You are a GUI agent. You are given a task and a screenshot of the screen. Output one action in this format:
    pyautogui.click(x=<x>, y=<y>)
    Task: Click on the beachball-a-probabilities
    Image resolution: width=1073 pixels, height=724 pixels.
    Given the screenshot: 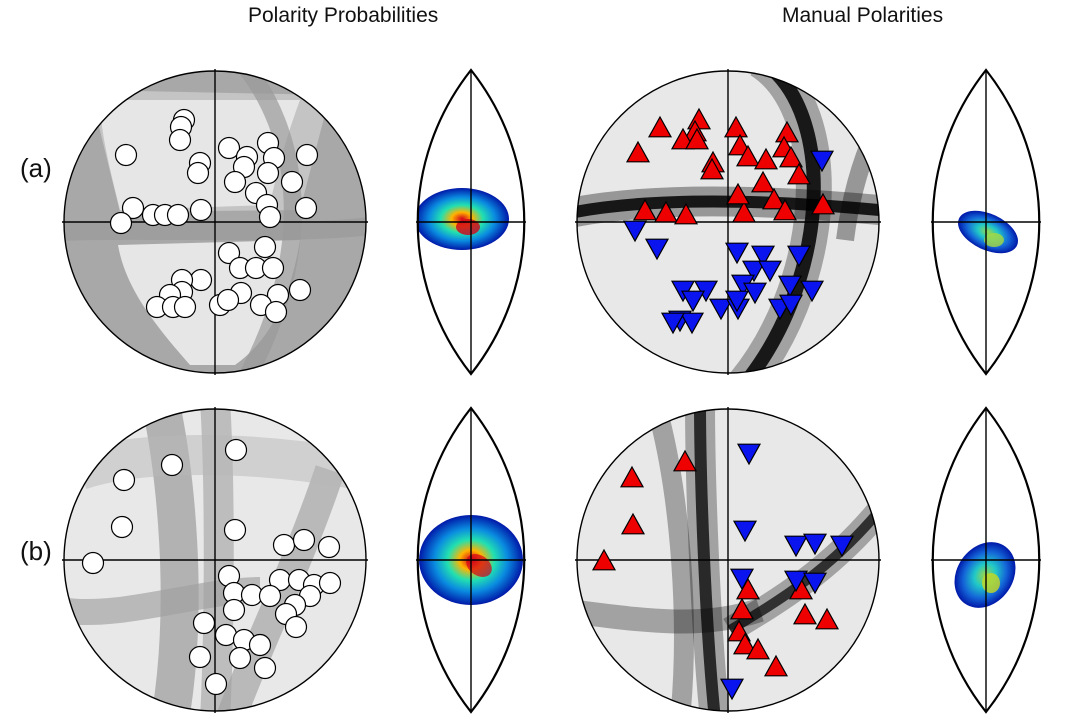 What is the action you would take?
    pyautogui.click(x=215, y=222)
    